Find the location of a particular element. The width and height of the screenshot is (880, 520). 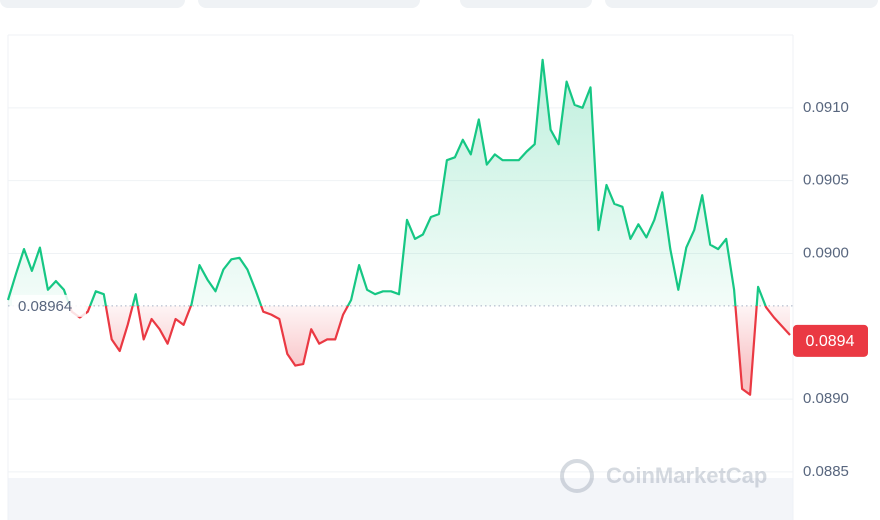

reference-label-bg is located at coordinates (49, 305).